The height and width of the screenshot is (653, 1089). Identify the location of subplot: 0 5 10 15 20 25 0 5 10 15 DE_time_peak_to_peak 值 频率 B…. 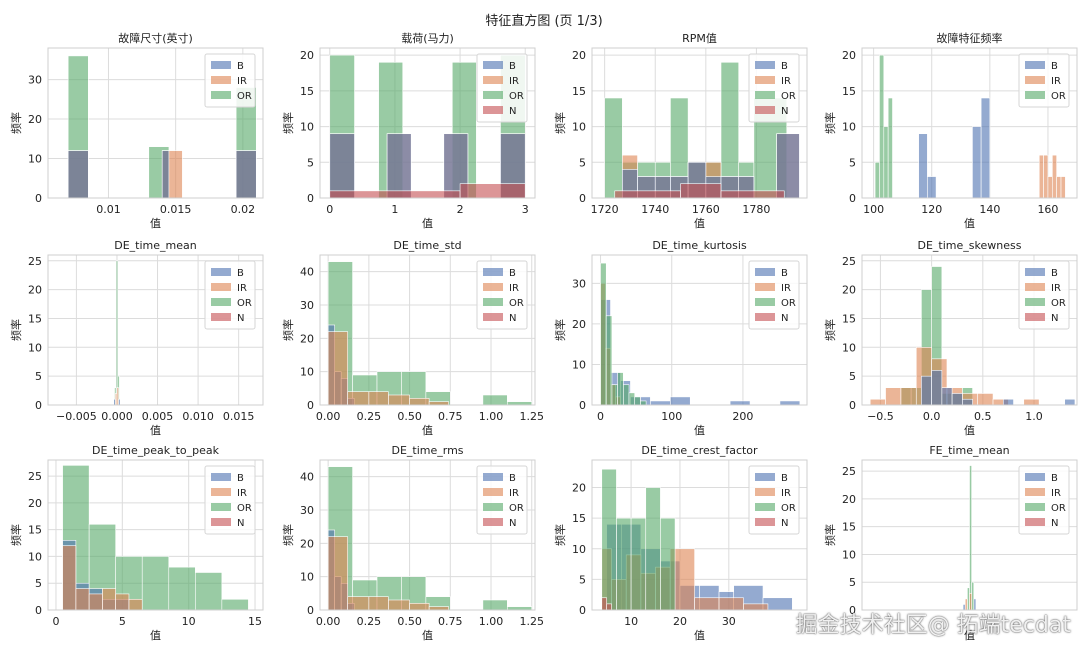
(136, 543).